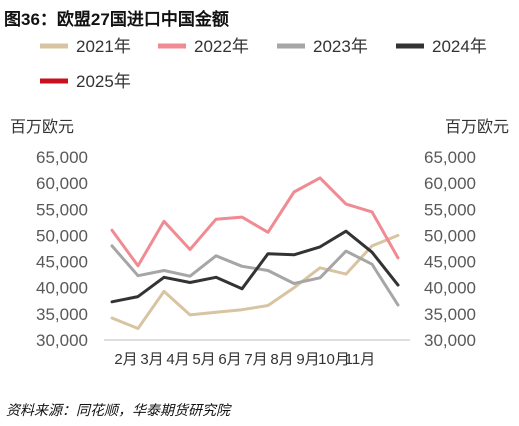 This screenshot has height=426, width=519. What do you see at coordinates (62, 314) in the screenshot?
I see `y-tick-label-left: 35,000` at bounding box center [62, 314].